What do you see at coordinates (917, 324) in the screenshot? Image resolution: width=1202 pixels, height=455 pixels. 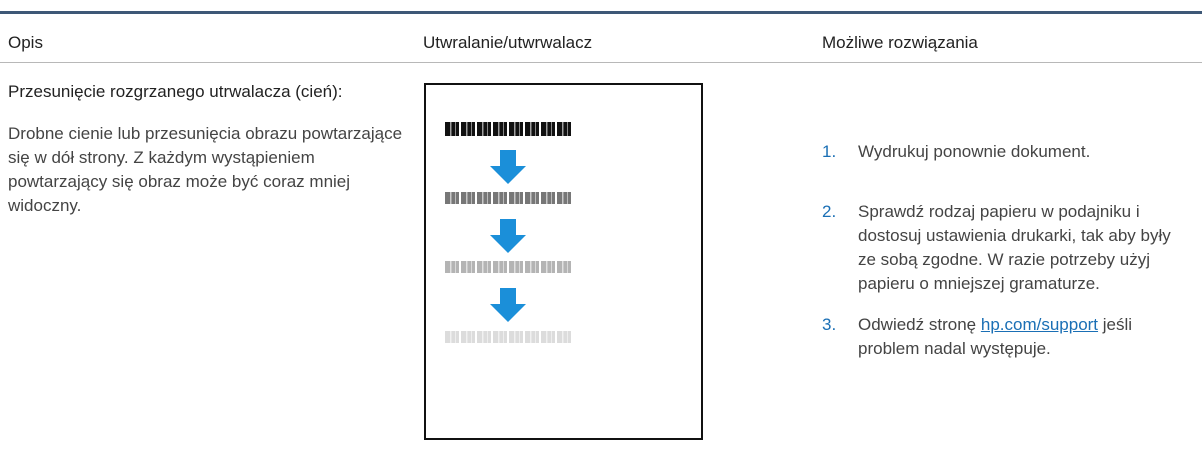 I see `text: Odwiedź stronę` at bounding box center [917, 324].